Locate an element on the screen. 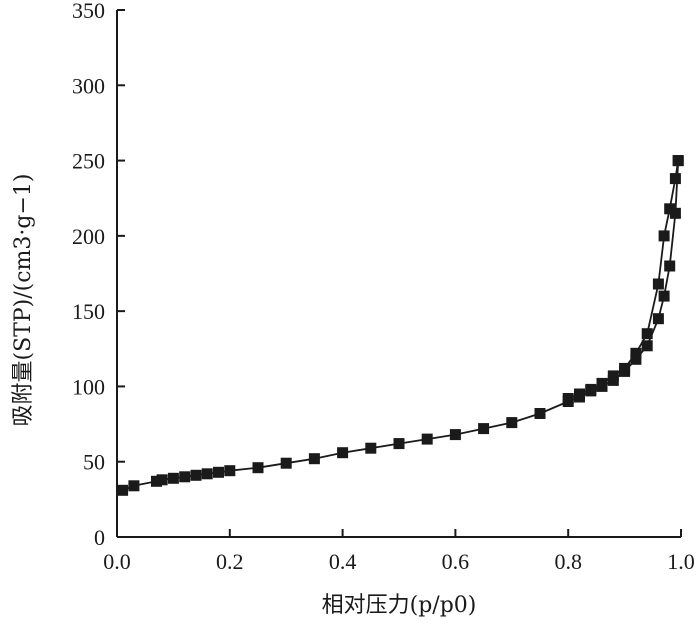  x-tick-label: 0.4 is located at coordinates (343, 561).